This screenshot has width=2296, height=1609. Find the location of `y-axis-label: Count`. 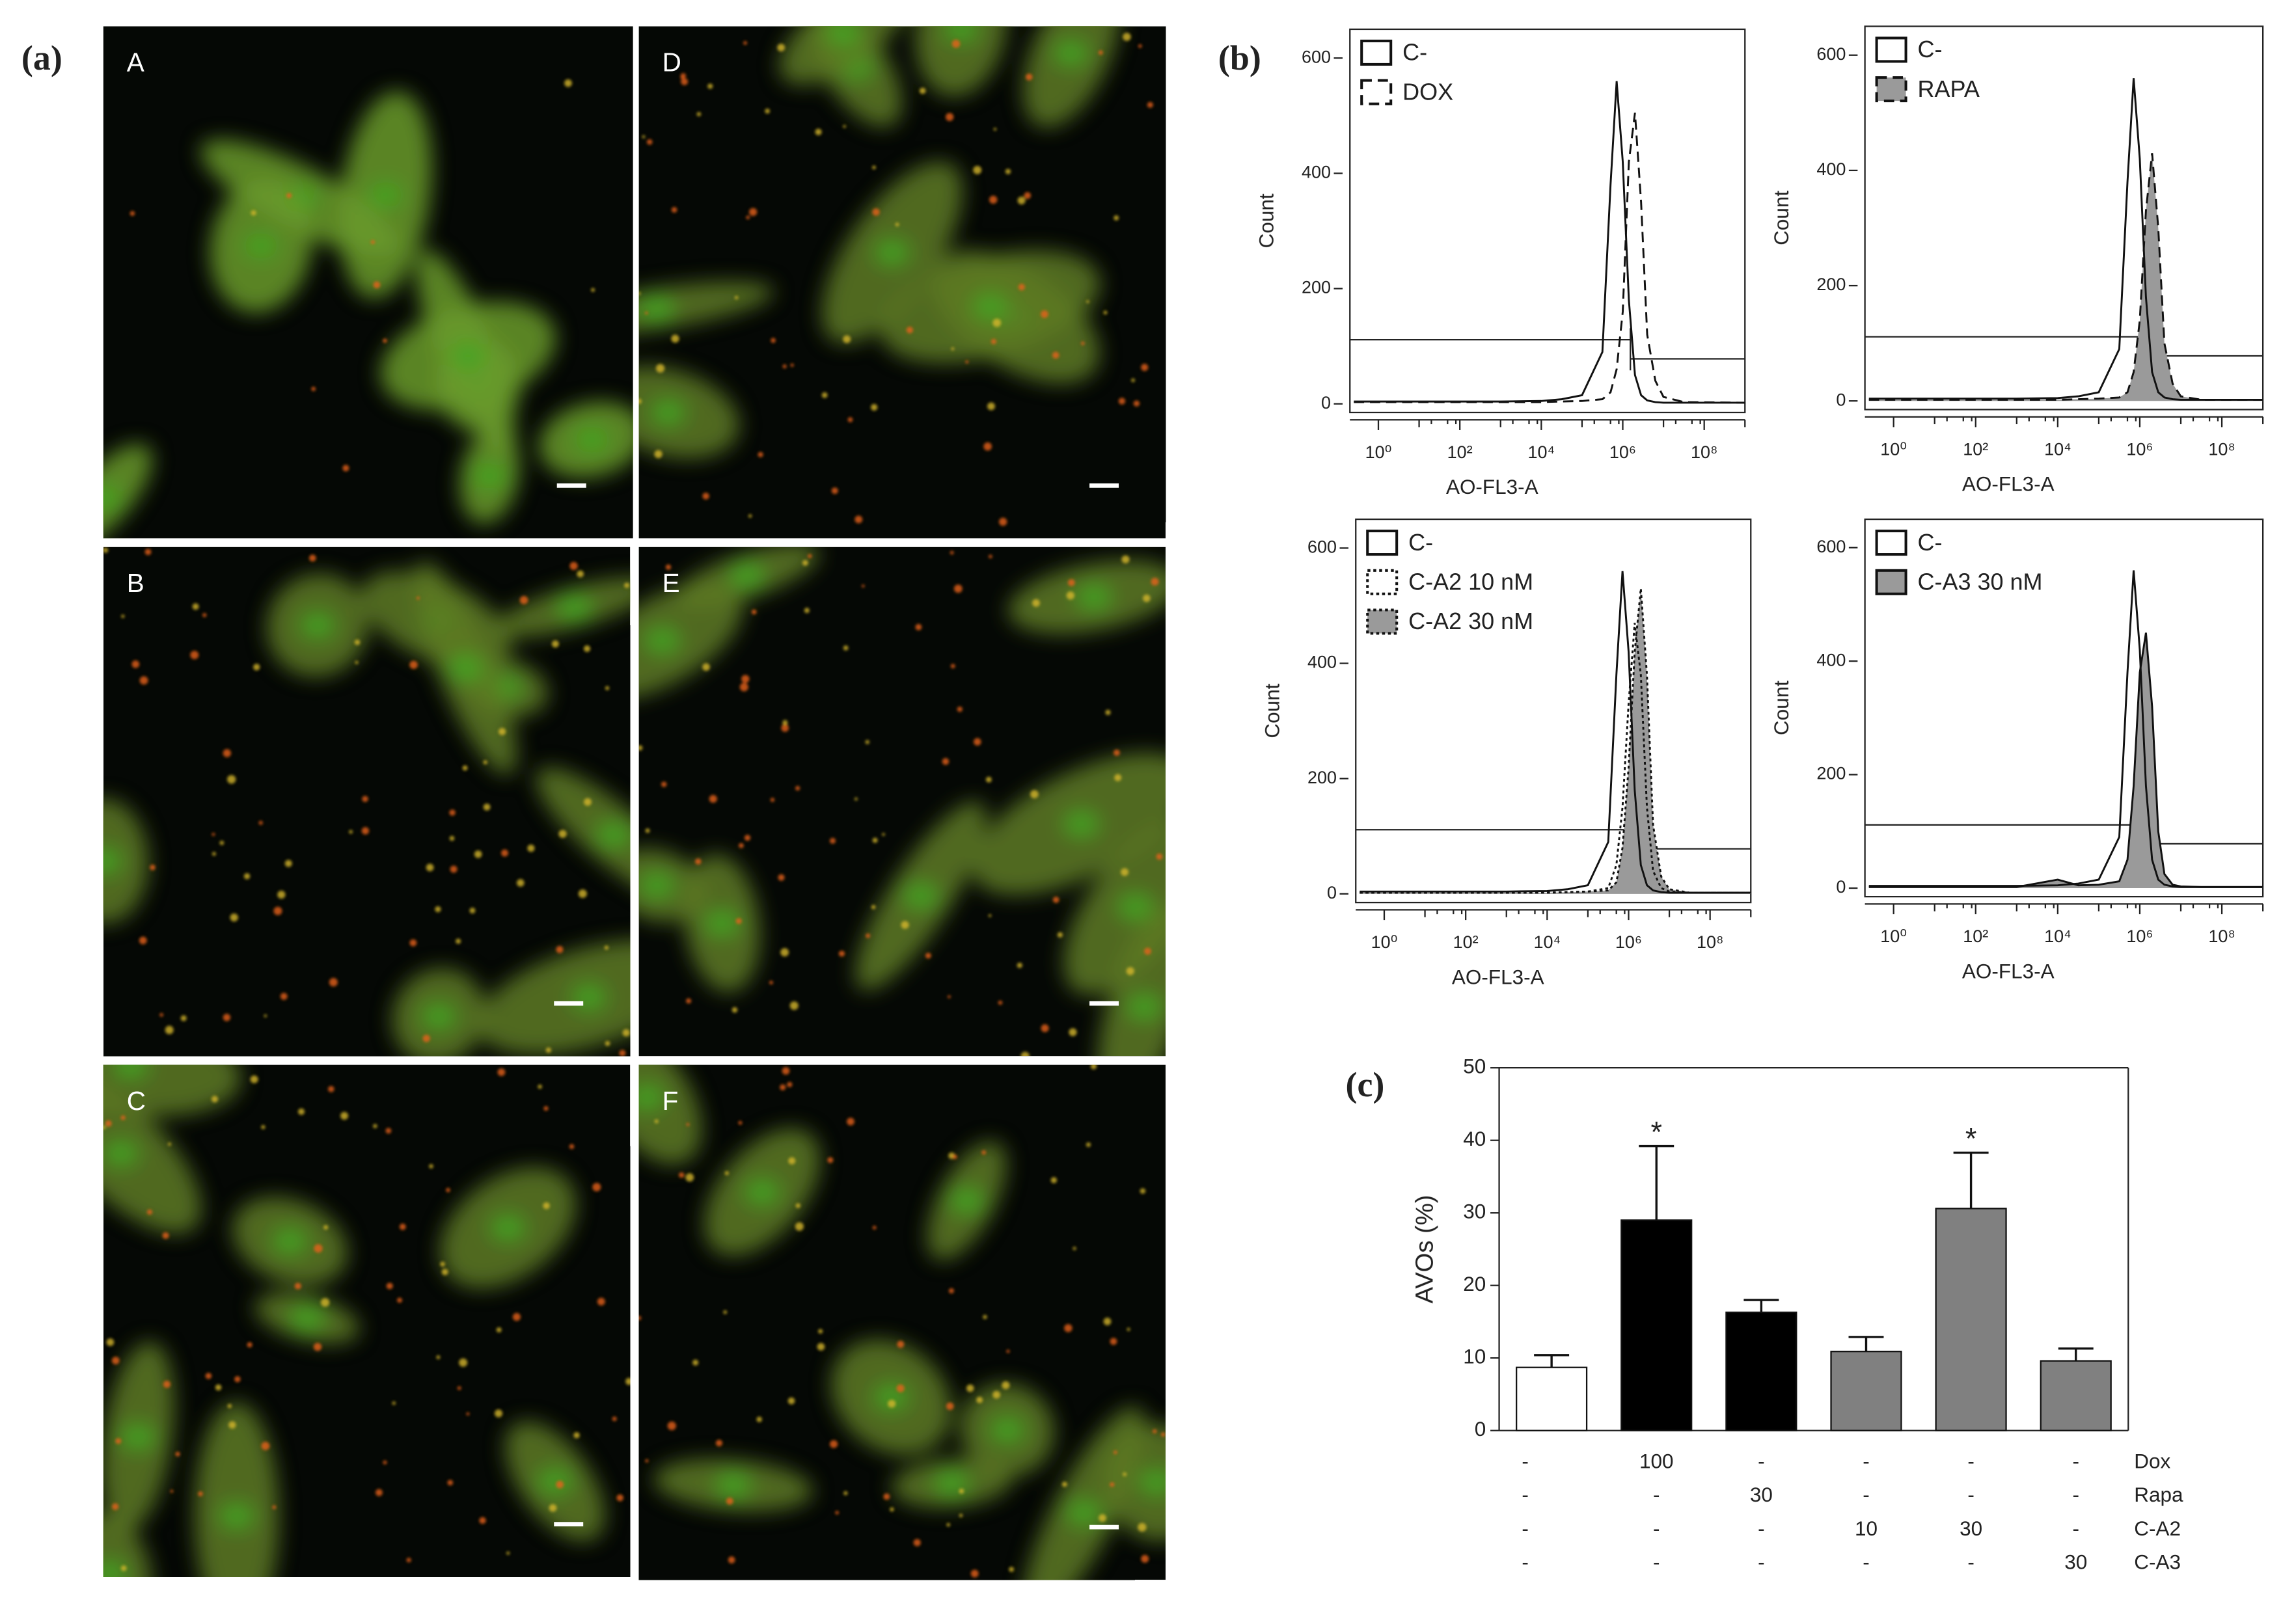

y-axis-label: Count is located at coordinates (1272, 710).